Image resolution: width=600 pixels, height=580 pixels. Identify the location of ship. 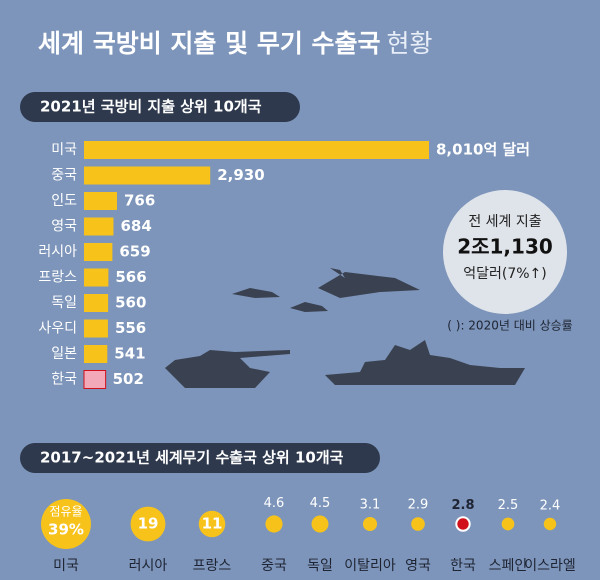
(425, 362).